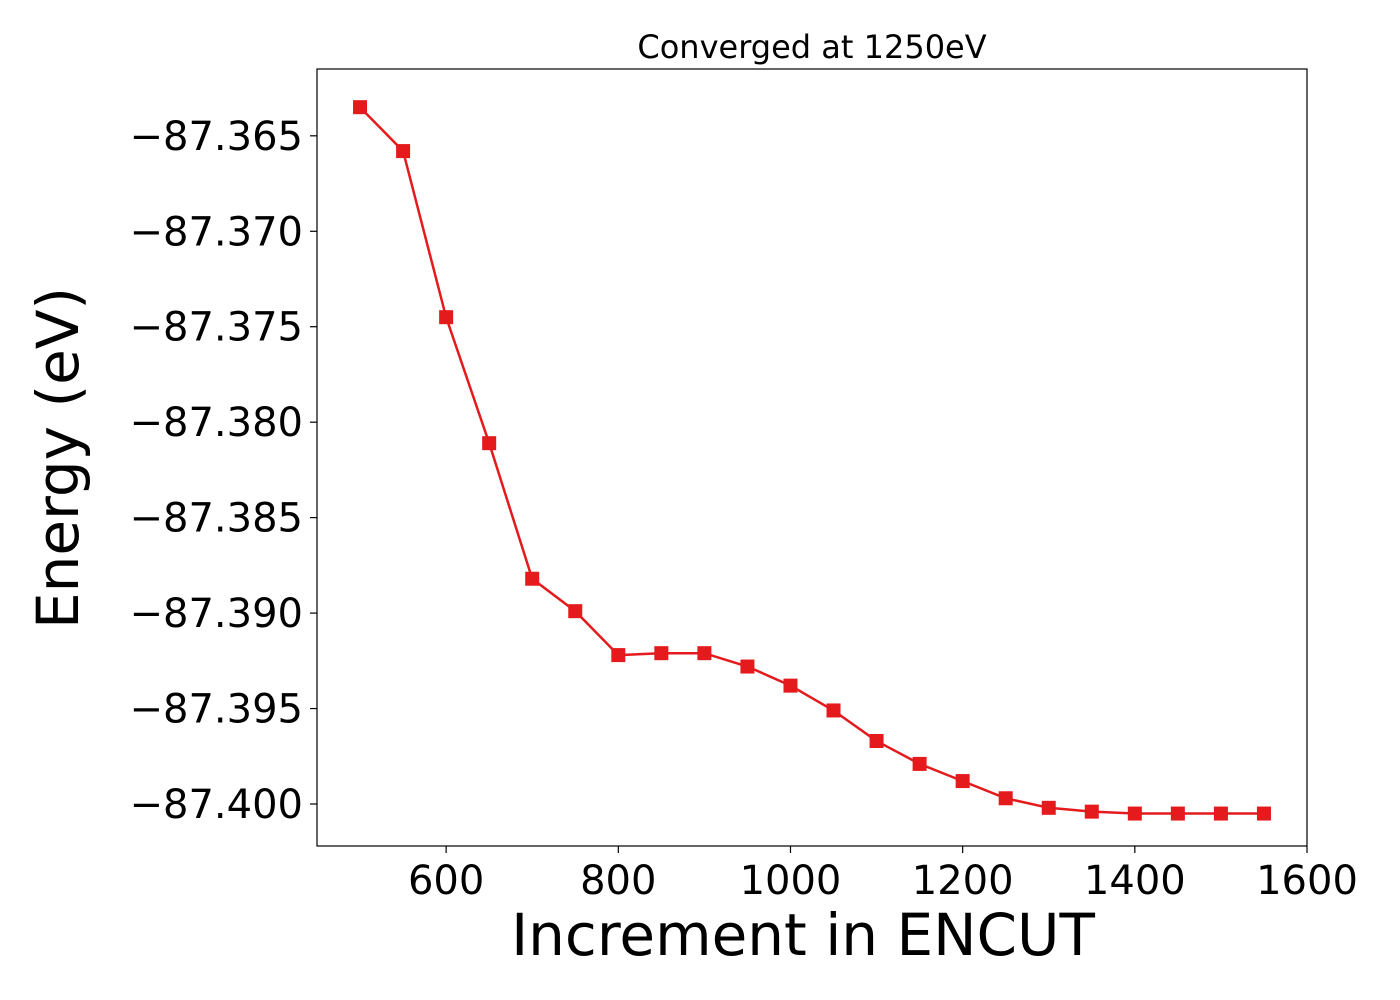  I want to click on x-tick-label: 1400, so click(1135, 881).